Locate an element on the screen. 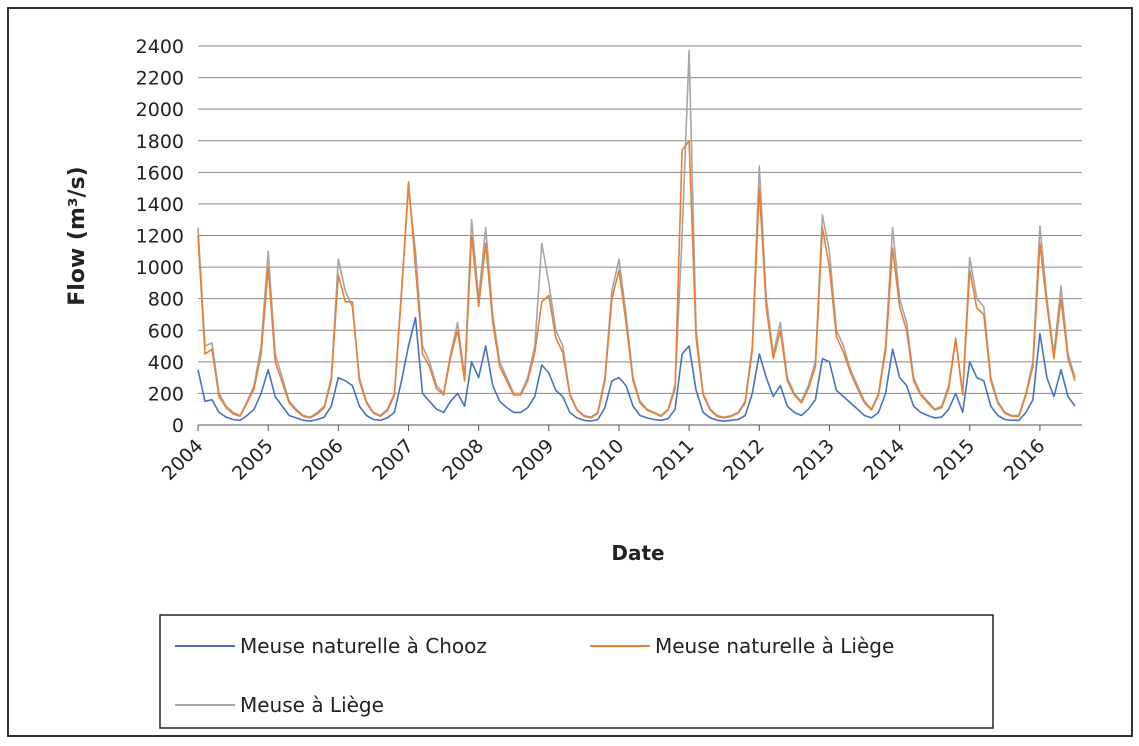 This screenshot has width=1139, height=746. x-axis-label: Date is located at coordinates (637, 553).